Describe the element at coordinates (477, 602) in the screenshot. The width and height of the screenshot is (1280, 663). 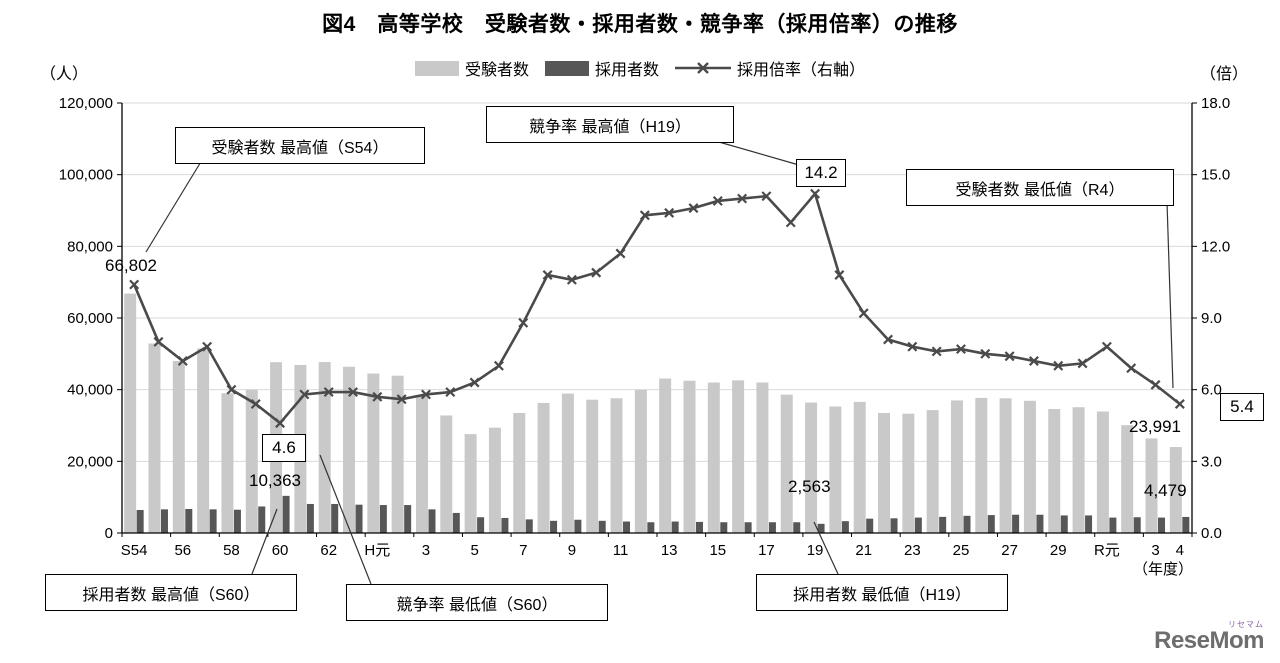
I see `annotation-kyosoritsu-min: 競争率 最低値（S60）` at that location.